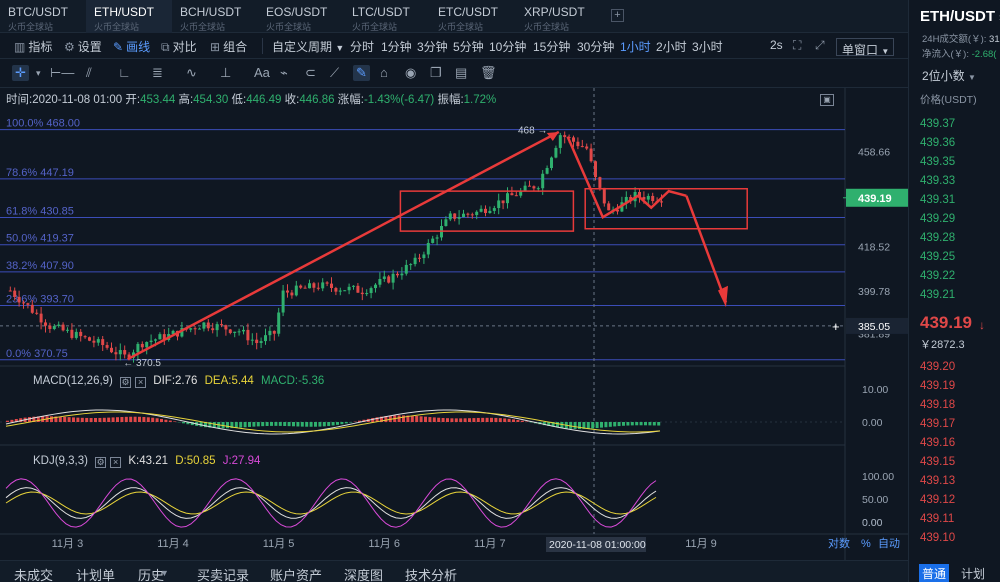 The width and height of the screenshot is (1000, 582). What do you see at coordinates (262, 72) in the screenshot?
I see `text-tool-icon: Aa` at bounding box center [262, 72].